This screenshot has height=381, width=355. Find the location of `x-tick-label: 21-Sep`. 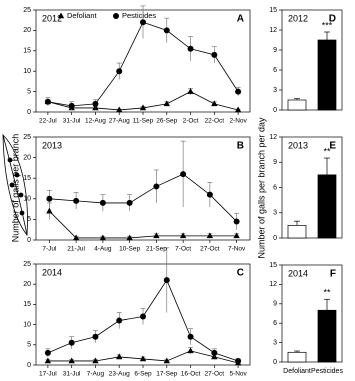

x-tick-label: 21-Sep is located at coordinates (156, 249).